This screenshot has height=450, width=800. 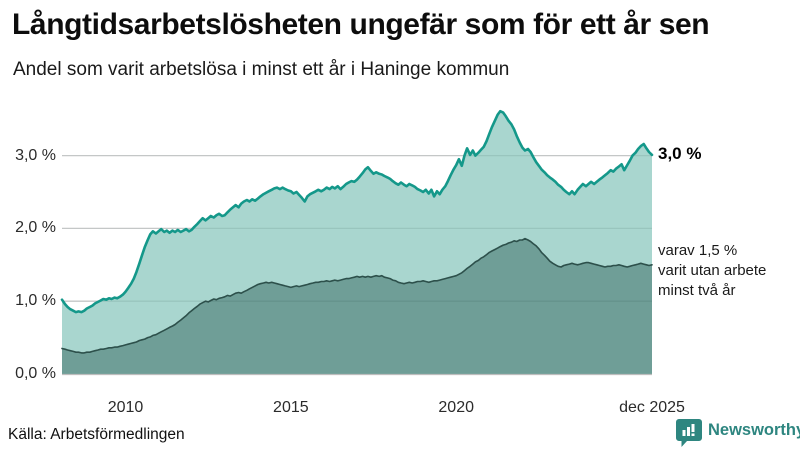 What do you see at coordinates (96, 434) in the screenshot?
I see `source-attribution: Källa: Arbetsförmedlingen` at bounding box center [96, 434].